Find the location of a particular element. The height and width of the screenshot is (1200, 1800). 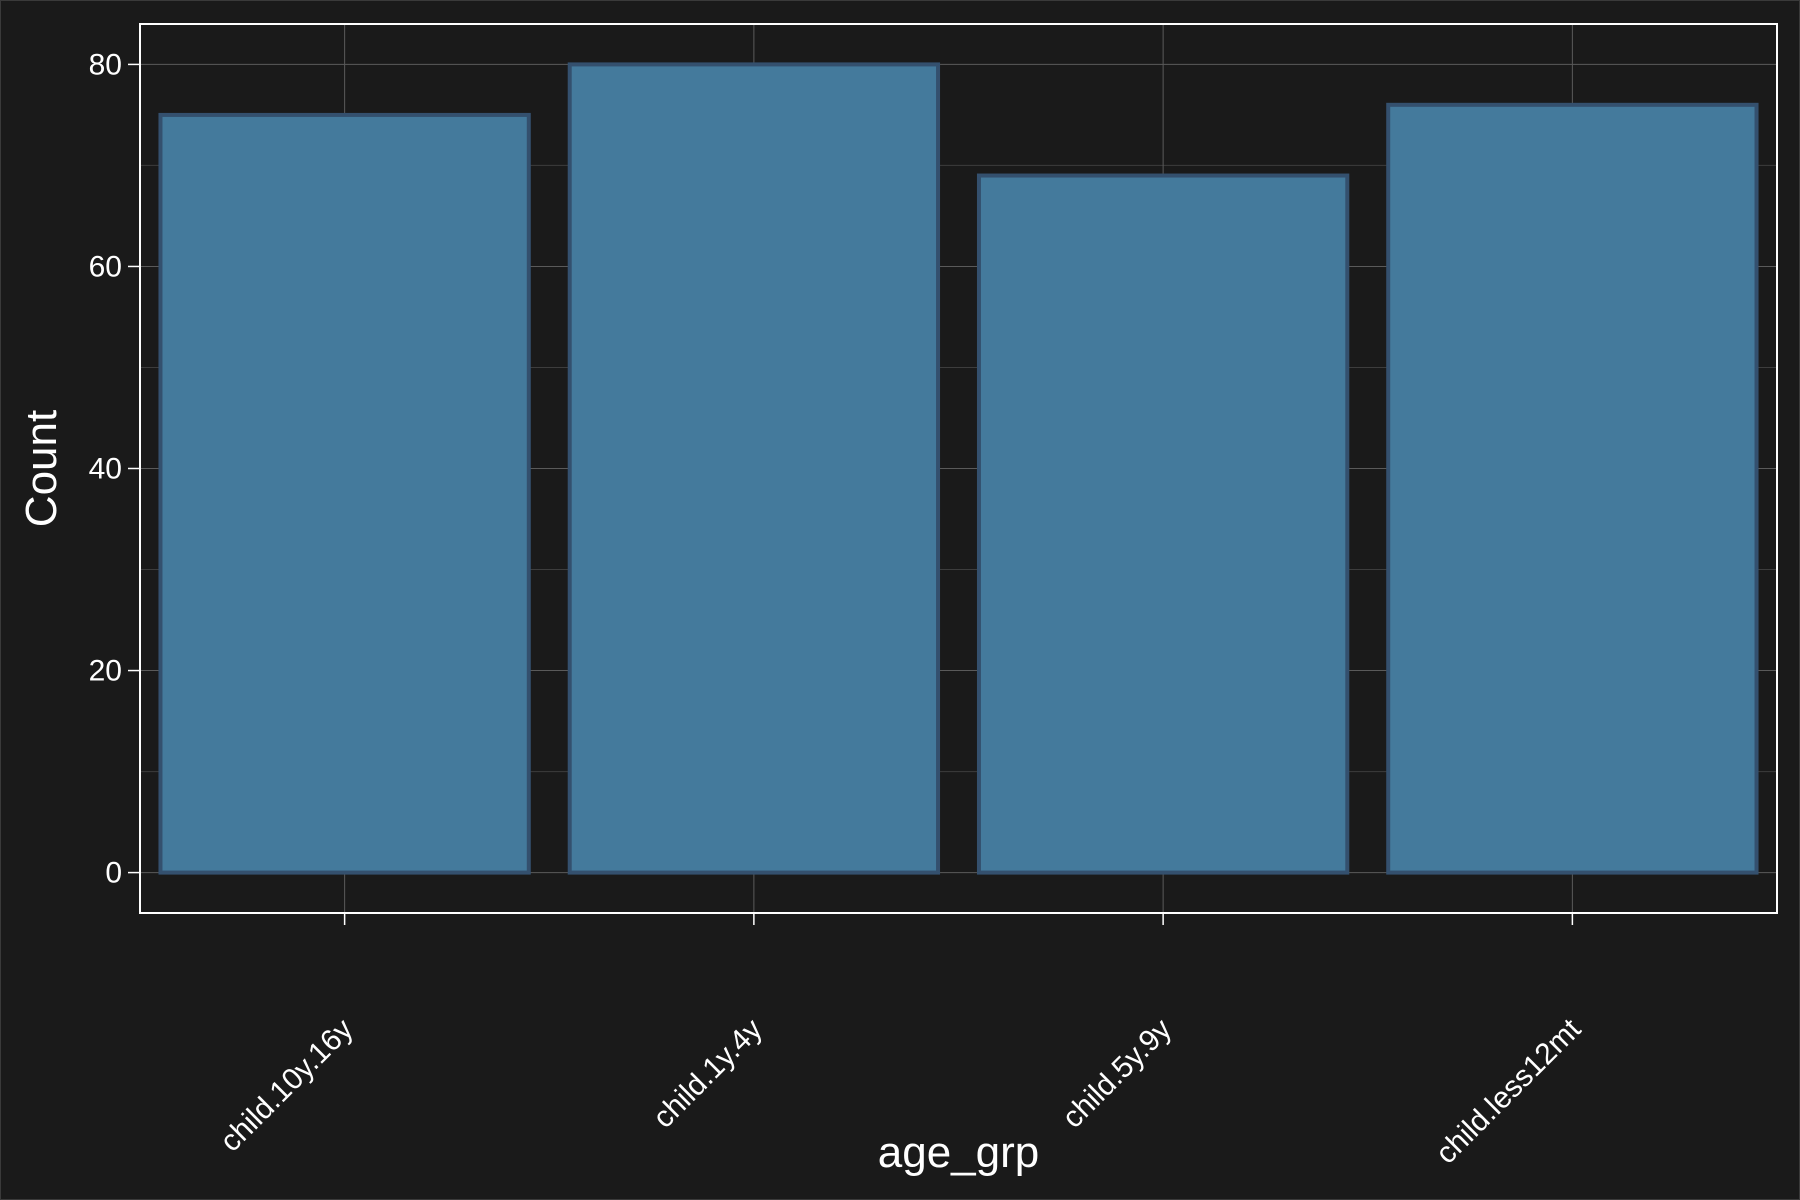

x-tick-label: child.1y.4y is located at coordinates (708, 1074).